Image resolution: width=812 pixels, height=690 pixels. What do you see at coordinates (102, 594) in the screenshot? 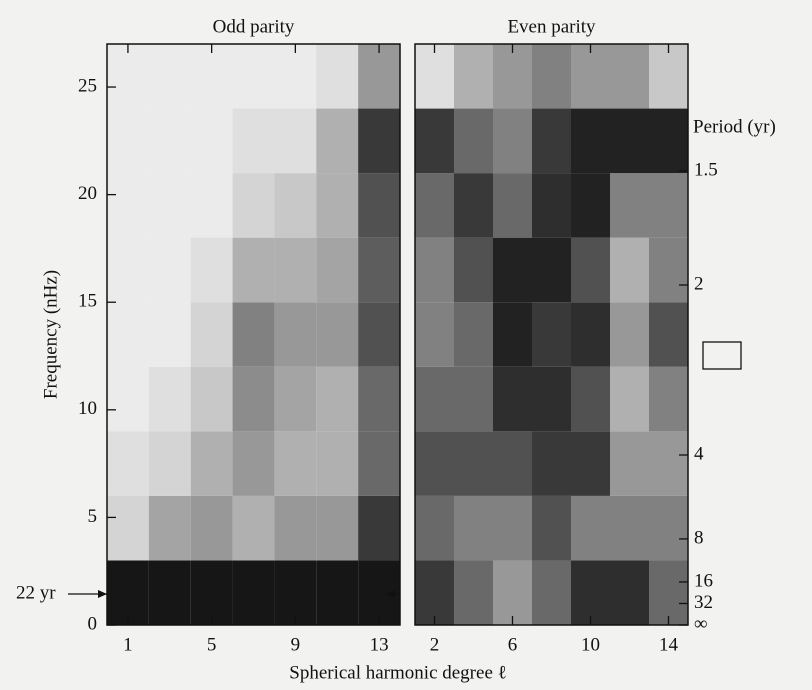
I see `arrow-head` at bounding box center [102, 594].